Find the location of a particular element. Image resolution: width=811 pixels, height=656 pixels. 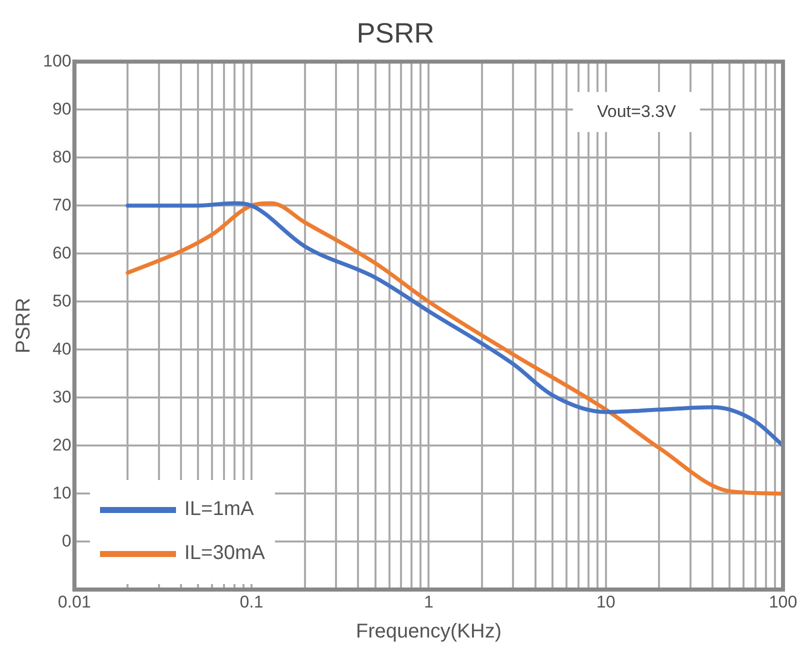

x-tick-label: 0.01 is located at coordinates (74, 602).